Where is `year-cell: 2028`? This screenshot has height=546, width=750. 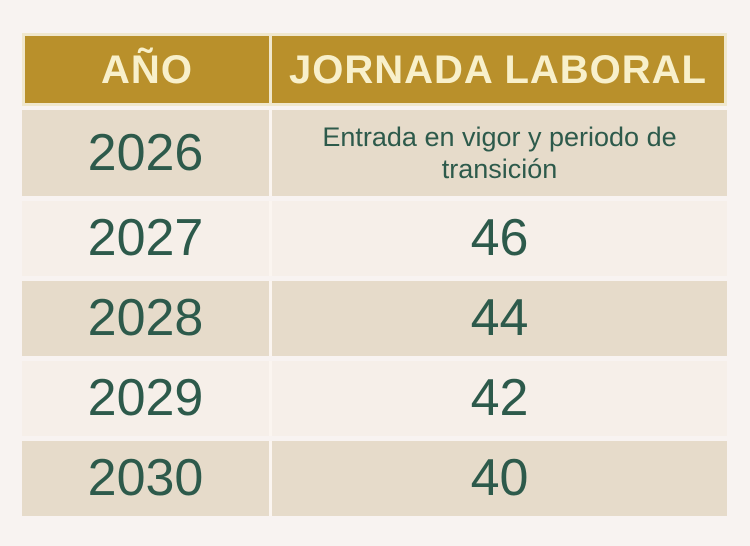
year-cell: 2028 is located at coordinates (145, 318).